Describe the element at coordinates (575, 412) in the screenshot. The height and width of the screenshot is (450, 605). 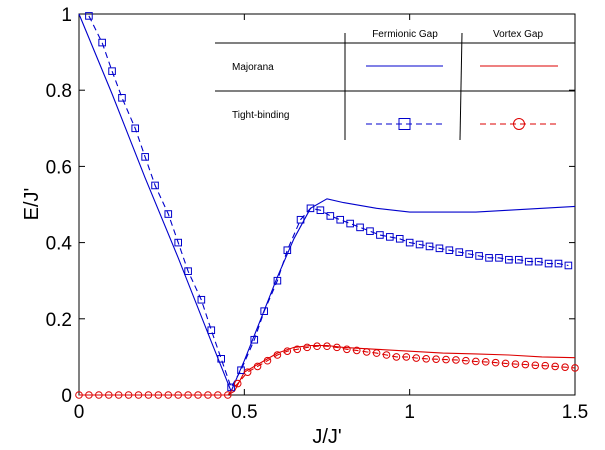
I see `x-tick-label: 1.5` at that location.